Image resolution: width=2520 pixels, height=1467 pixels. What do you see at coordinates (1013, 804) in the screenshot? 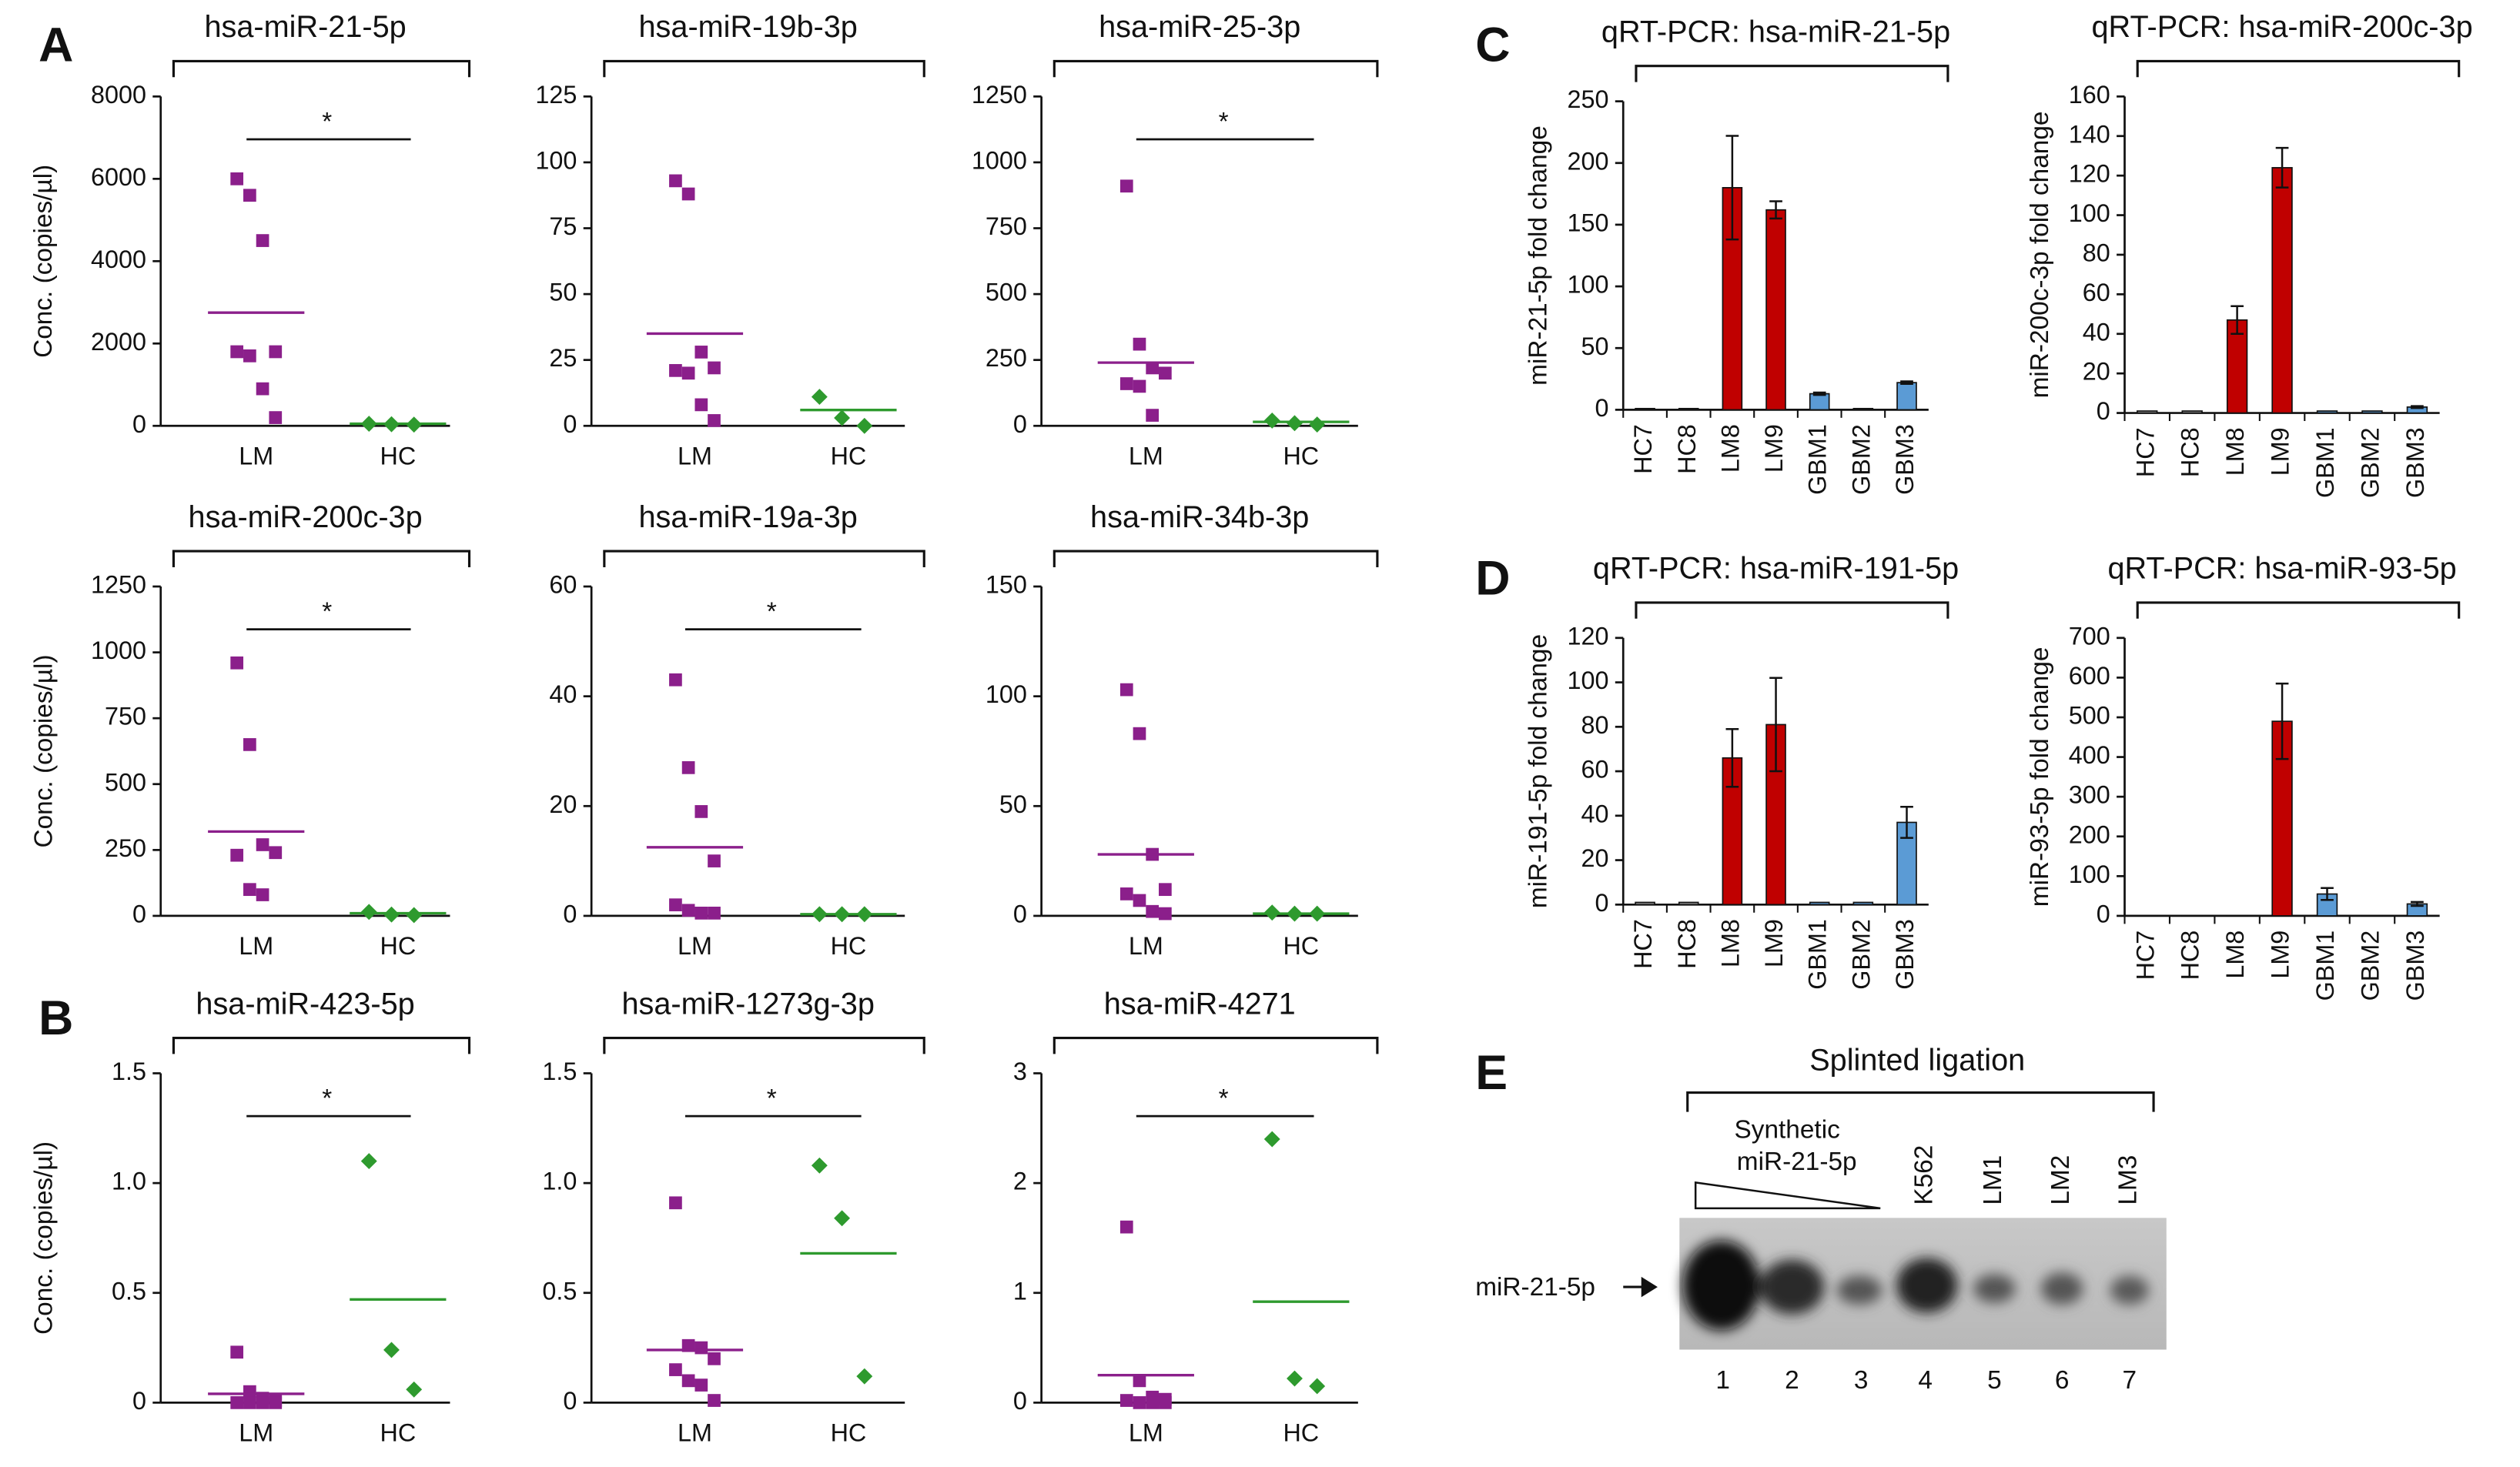
I see `y-tick-label: 50` at bounding box center [1013, 804].